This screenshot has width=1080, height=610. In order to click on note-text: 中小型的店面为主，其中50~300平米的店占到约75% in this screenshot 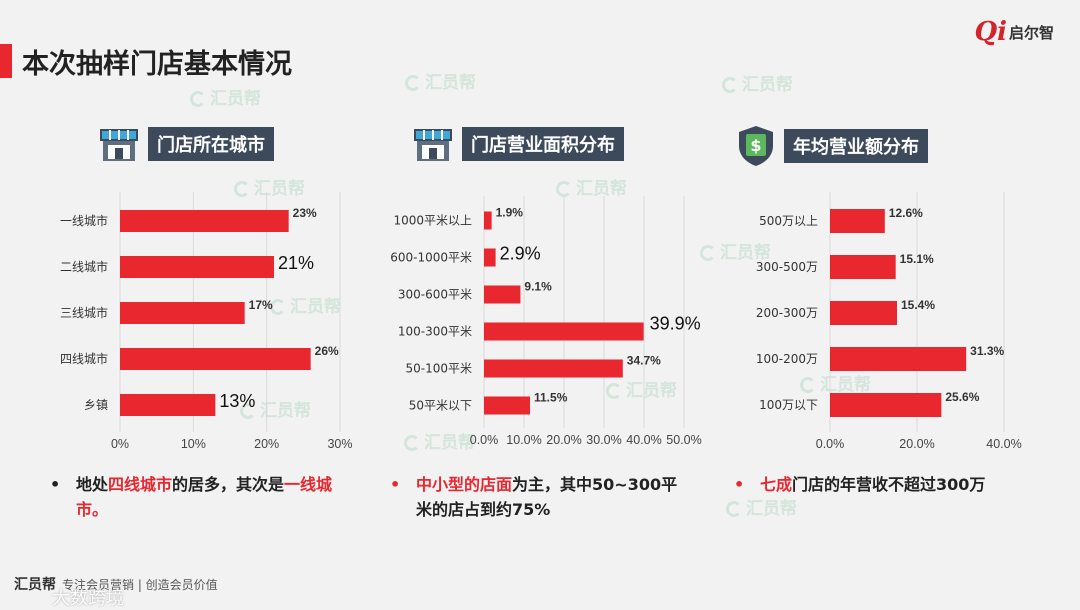, I will do `click(553, 497)`.